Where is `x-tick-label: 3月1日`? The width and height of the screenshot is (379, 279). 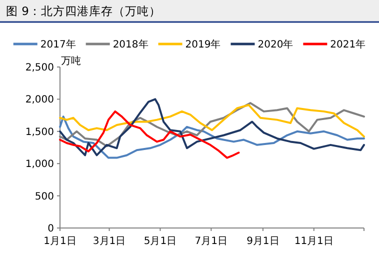 x-tick-label: 3月1日 is located at coordinates (109, 241).